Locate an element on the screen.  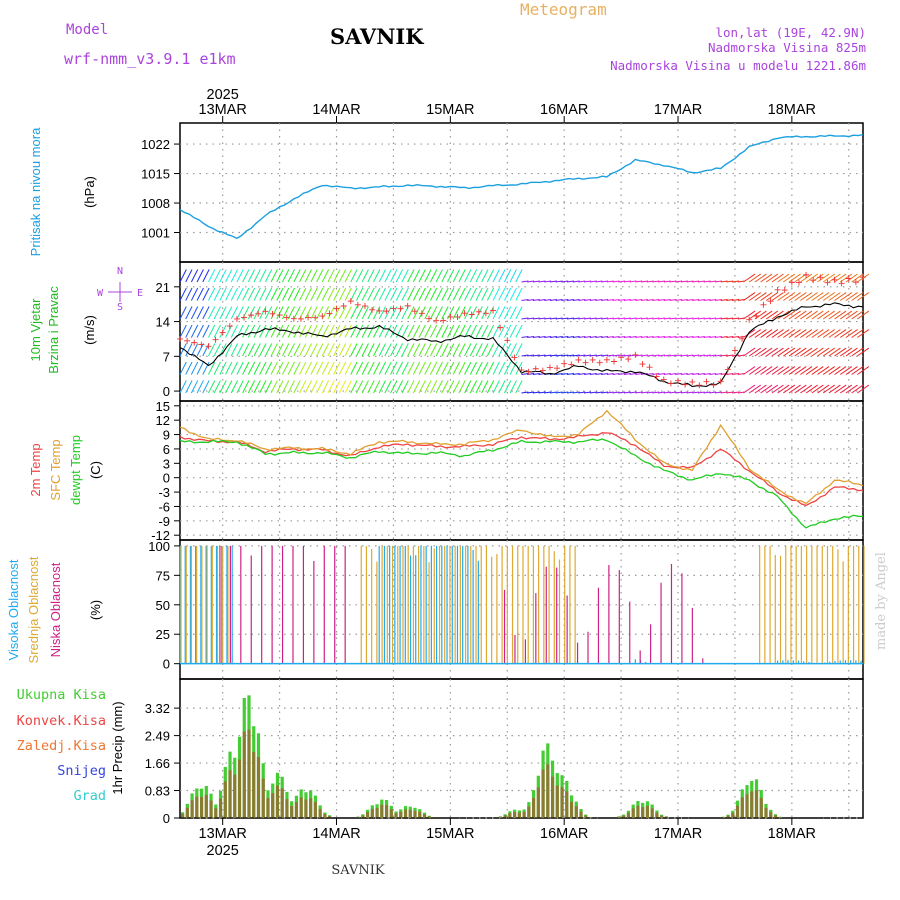
top-year-label: 2025 is located at coordinates (223, 95).